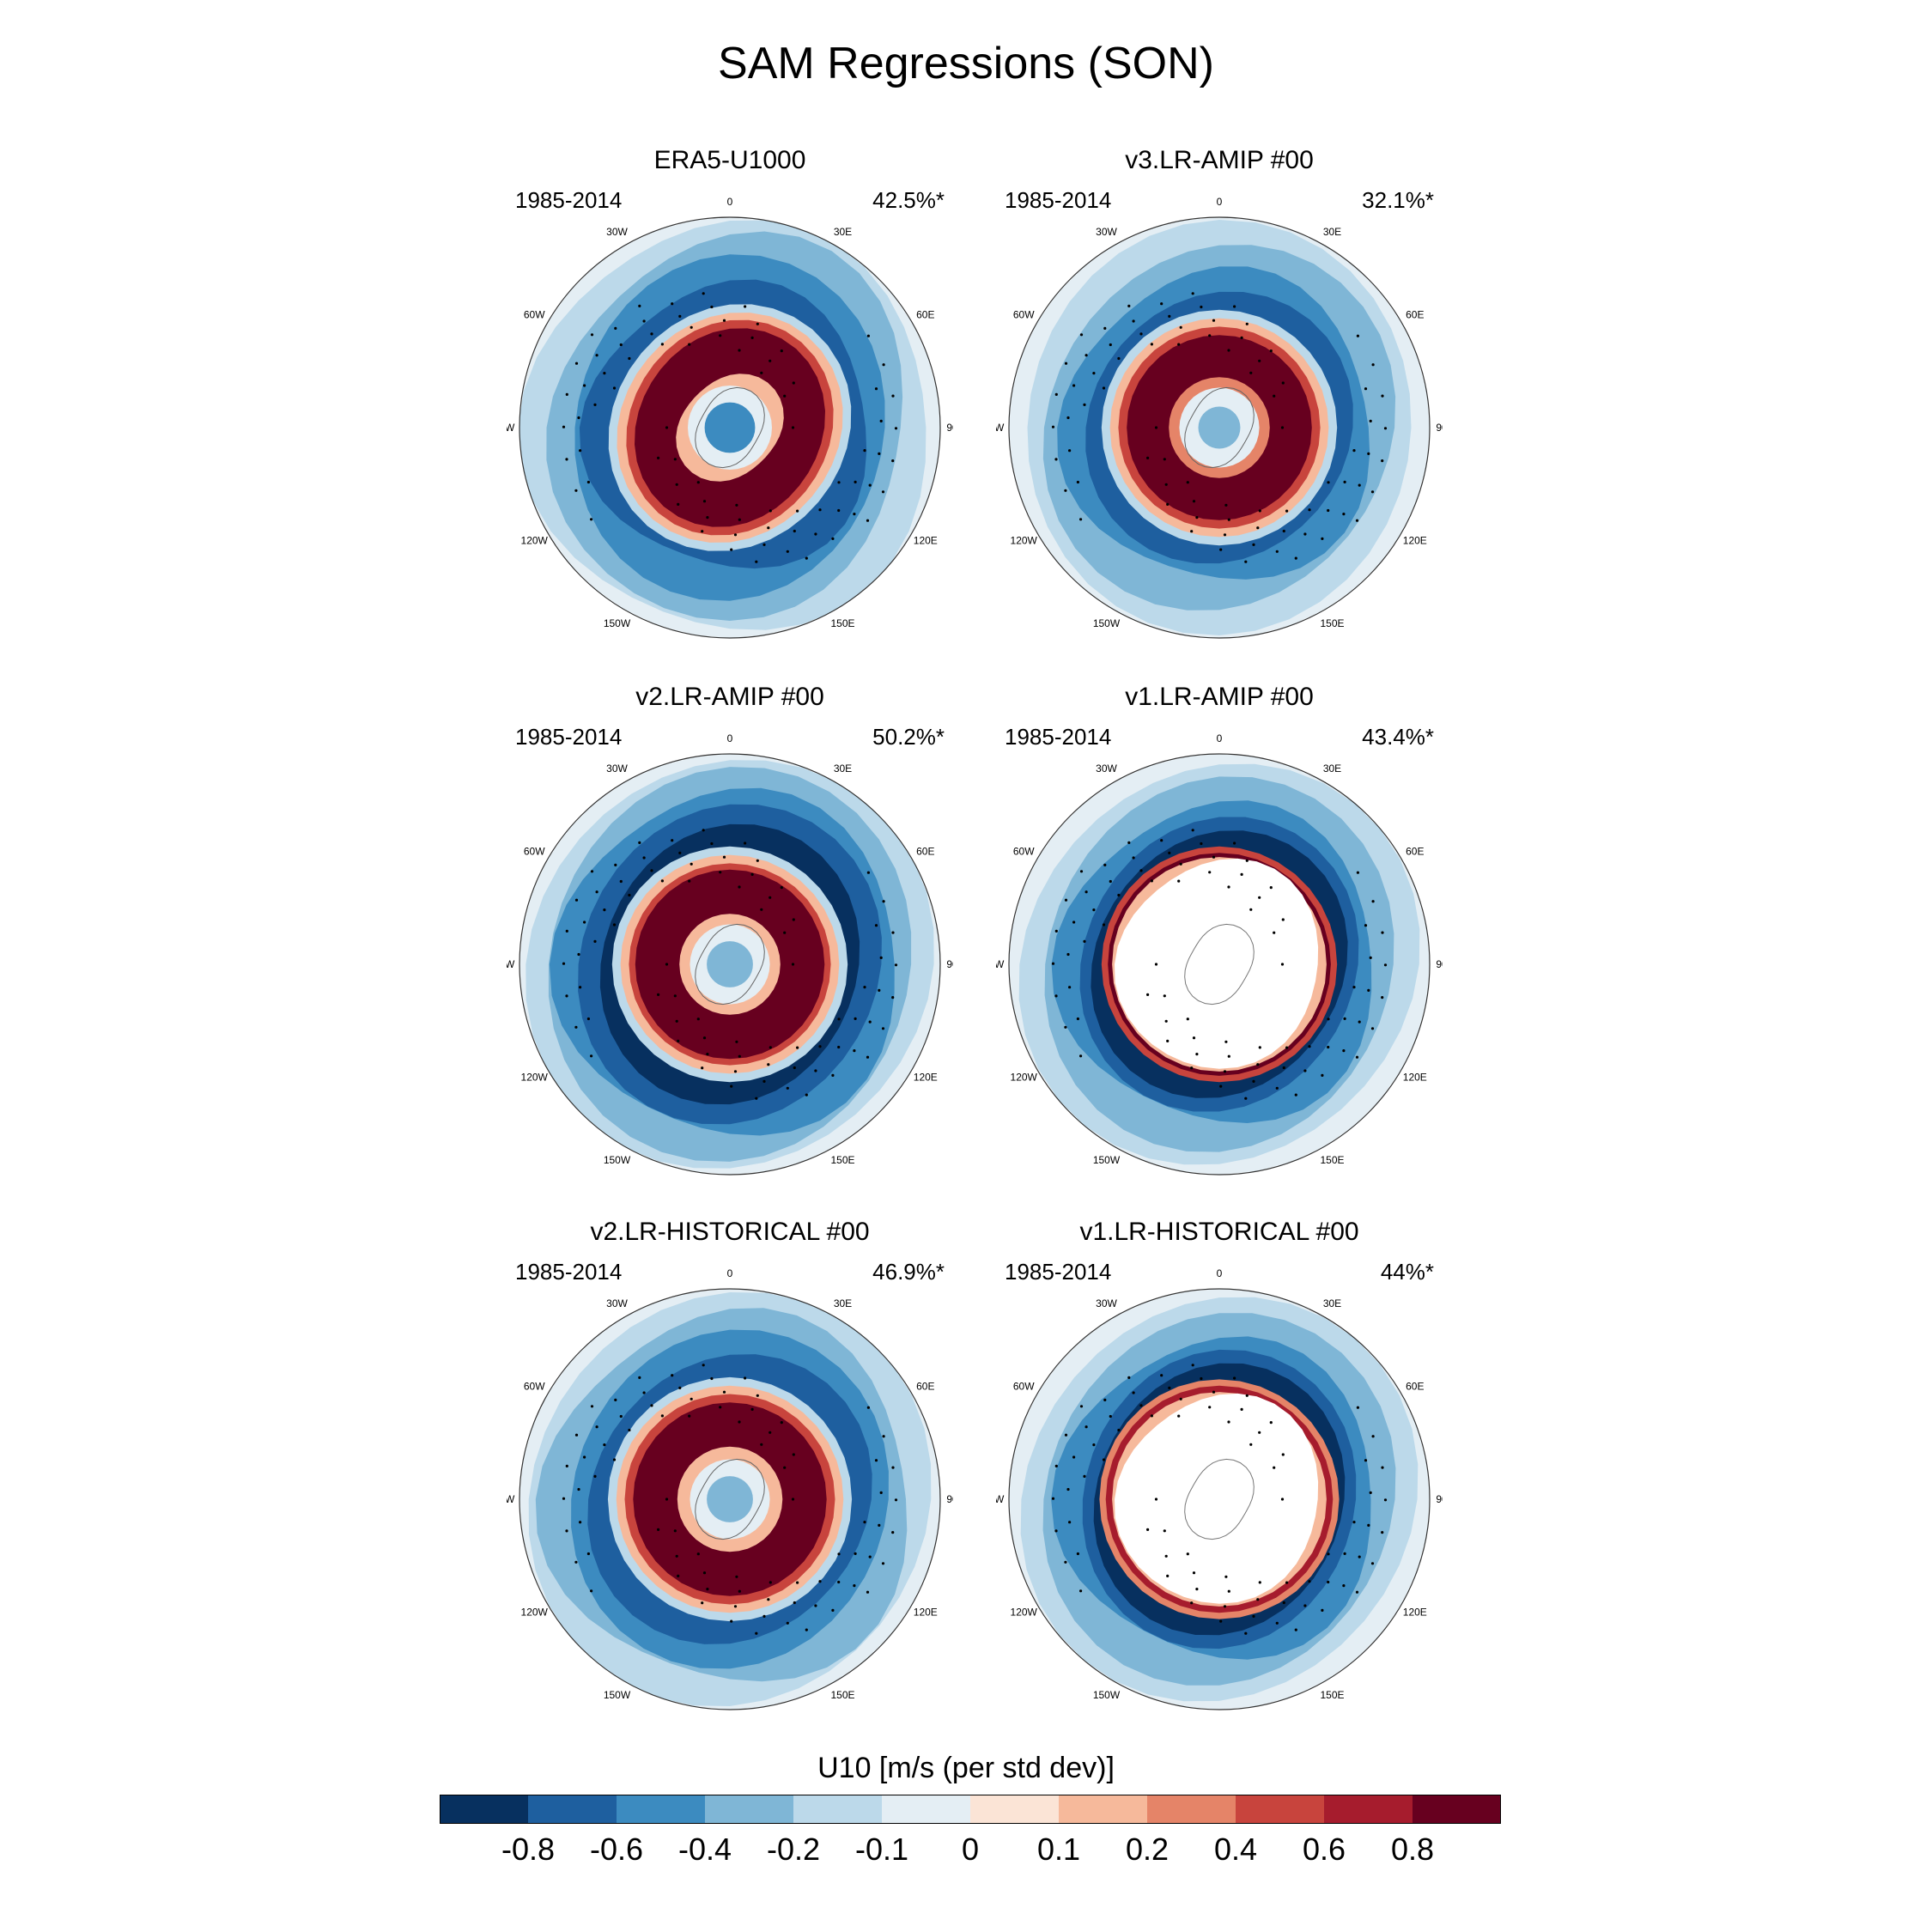 This screenshot has width=1932, height=1932. What do you see at coordinates (966, 1768) in the screenshot?
I see `colorbar-title: U10 [m/s (per std dev)]` at bounding box center [966, 1768].